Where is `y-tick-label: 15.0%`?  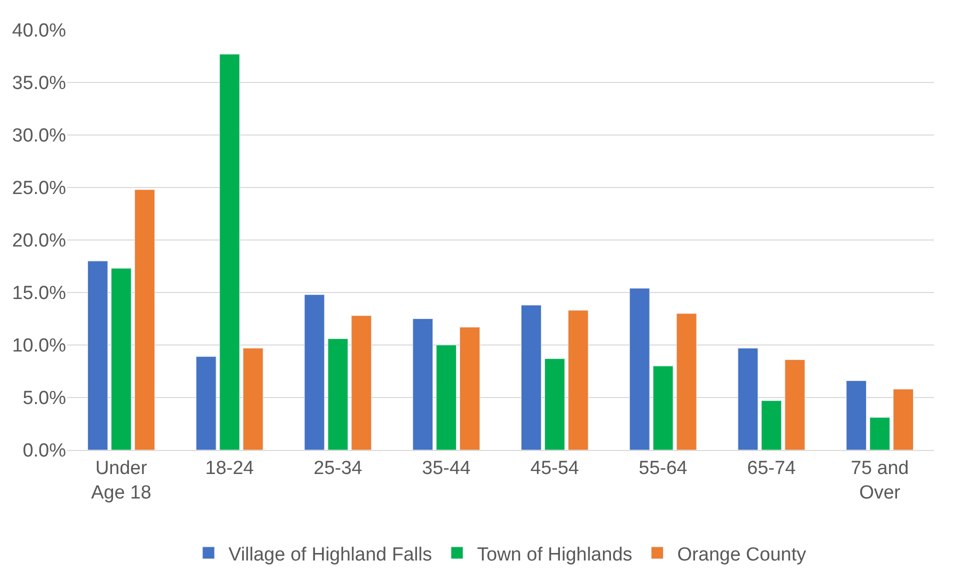 y-tick-label: 15.0% is located at coordinates (39, 293).